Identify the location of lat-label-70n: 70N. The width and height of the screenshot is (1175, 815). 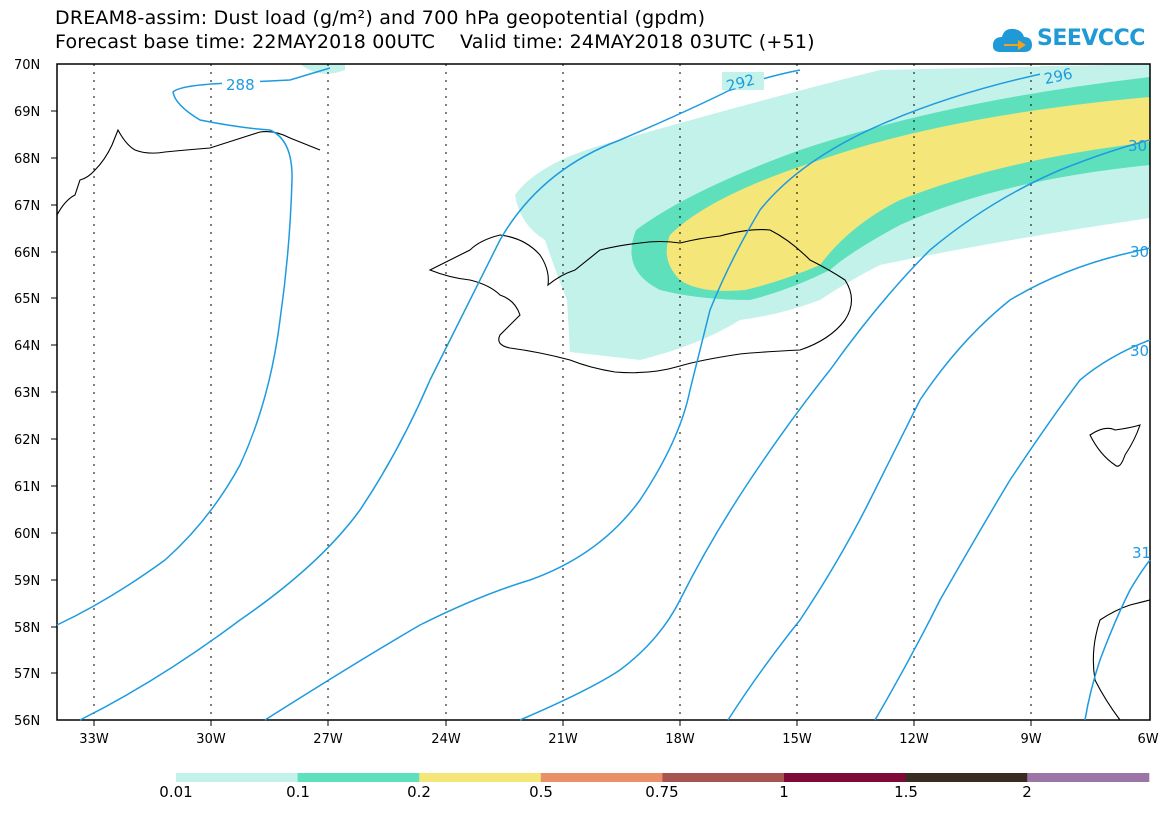
(27, 65).